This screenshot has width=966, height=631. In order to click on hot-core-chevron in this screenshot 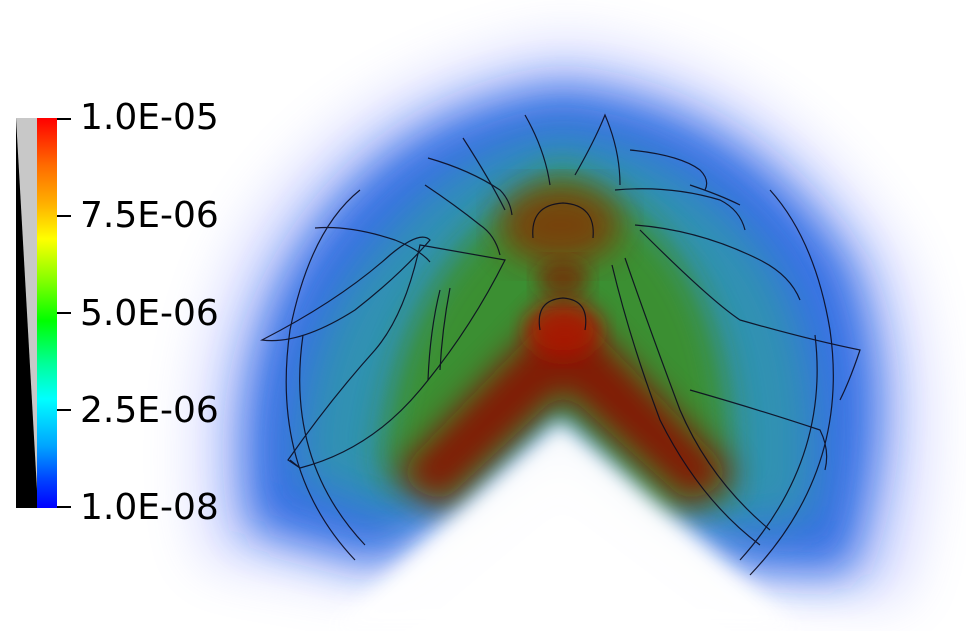, I will do `click(565, 407)`.